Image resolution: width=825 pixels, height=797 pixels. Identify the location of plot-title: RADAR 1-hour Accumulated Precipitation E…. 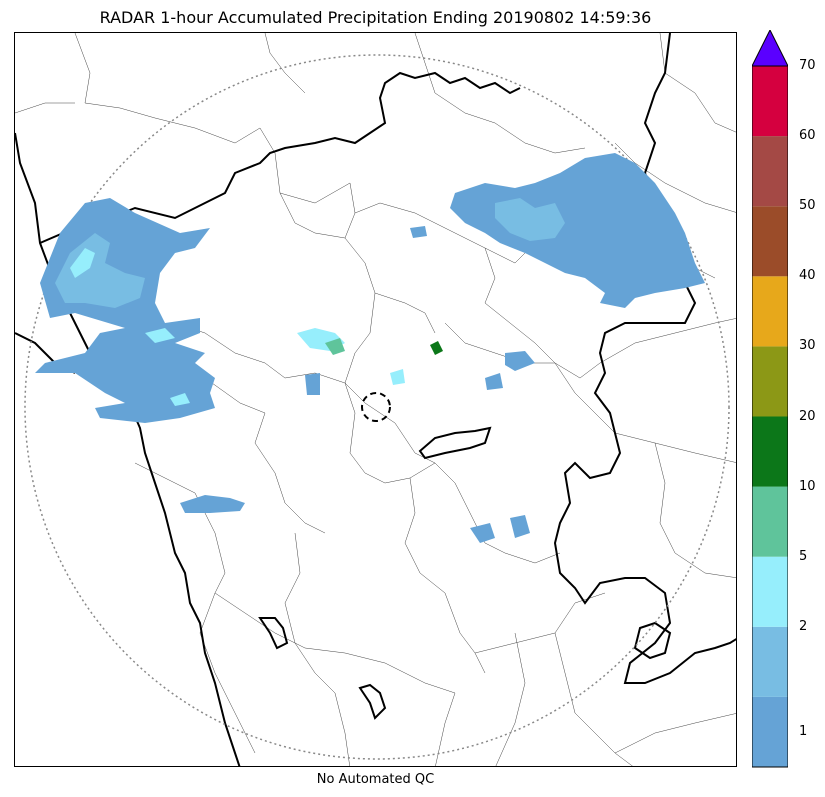
(375, 17).